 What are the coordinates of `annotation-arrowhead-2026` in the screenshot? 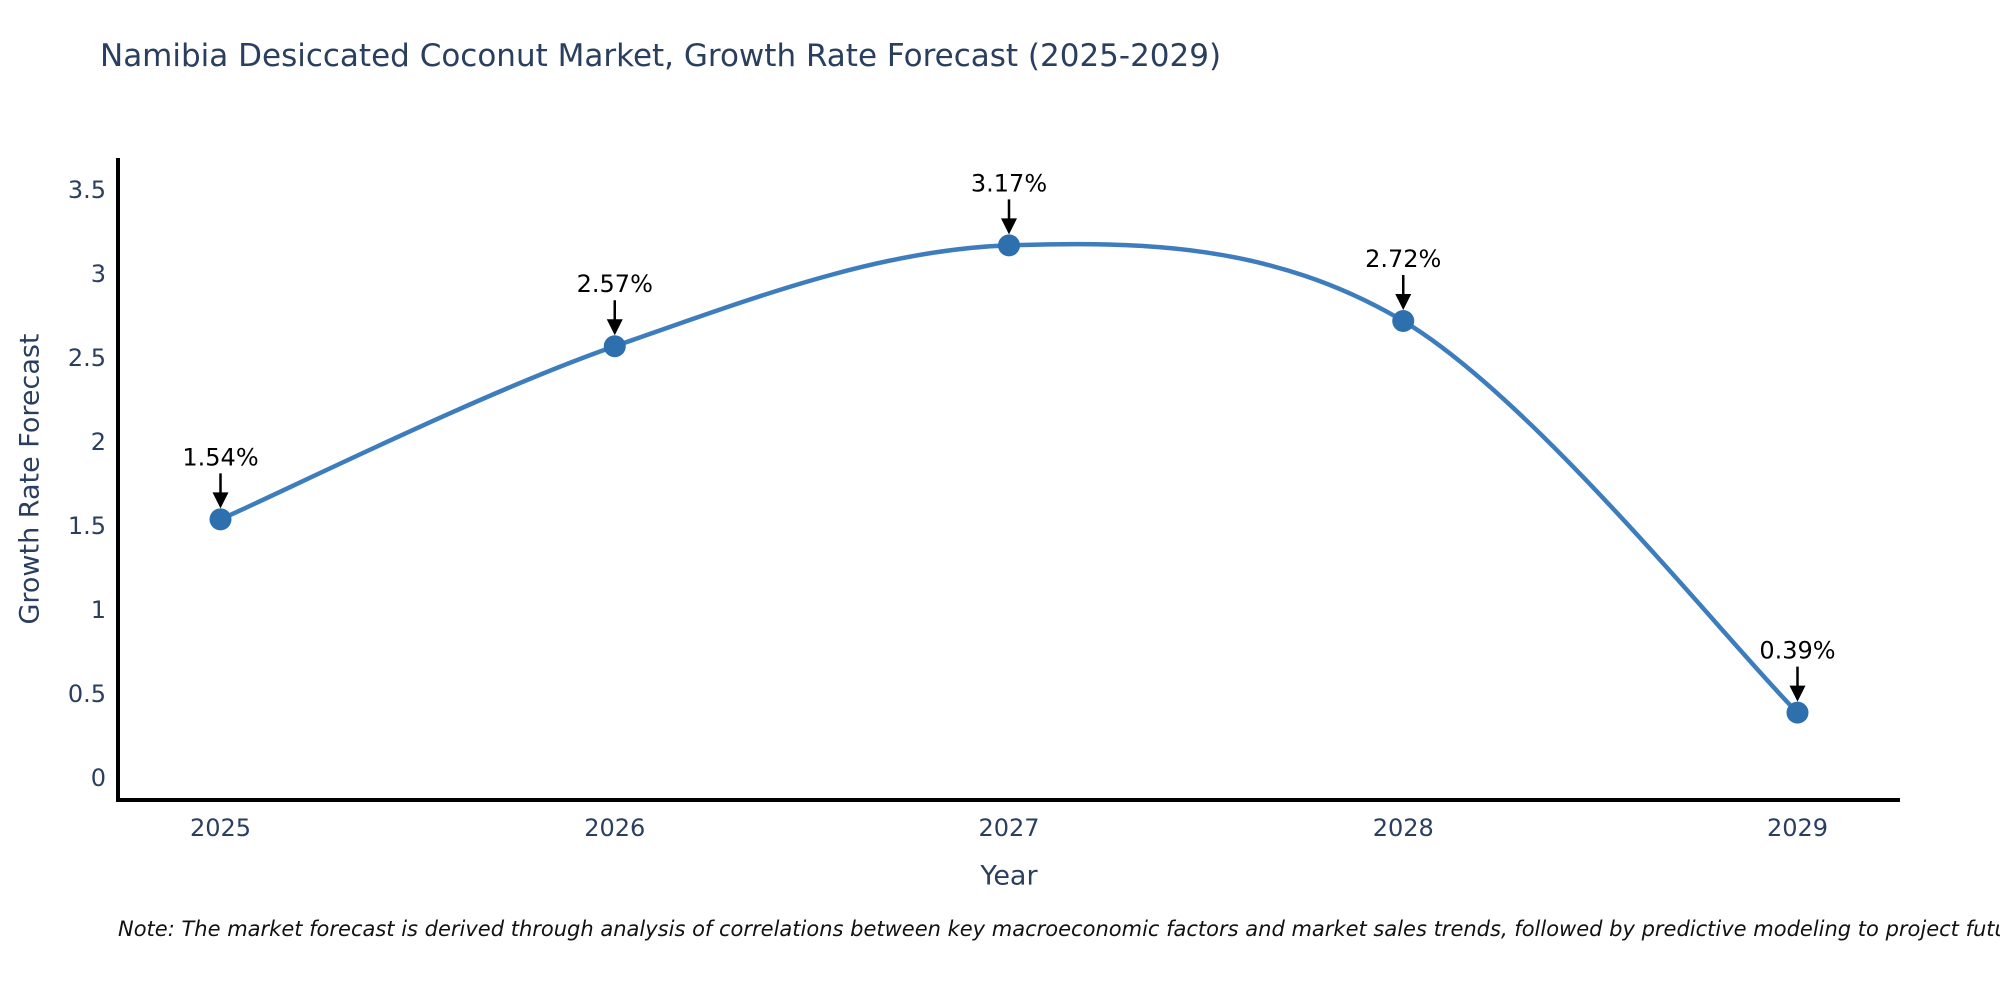 It's located at (614, 327).